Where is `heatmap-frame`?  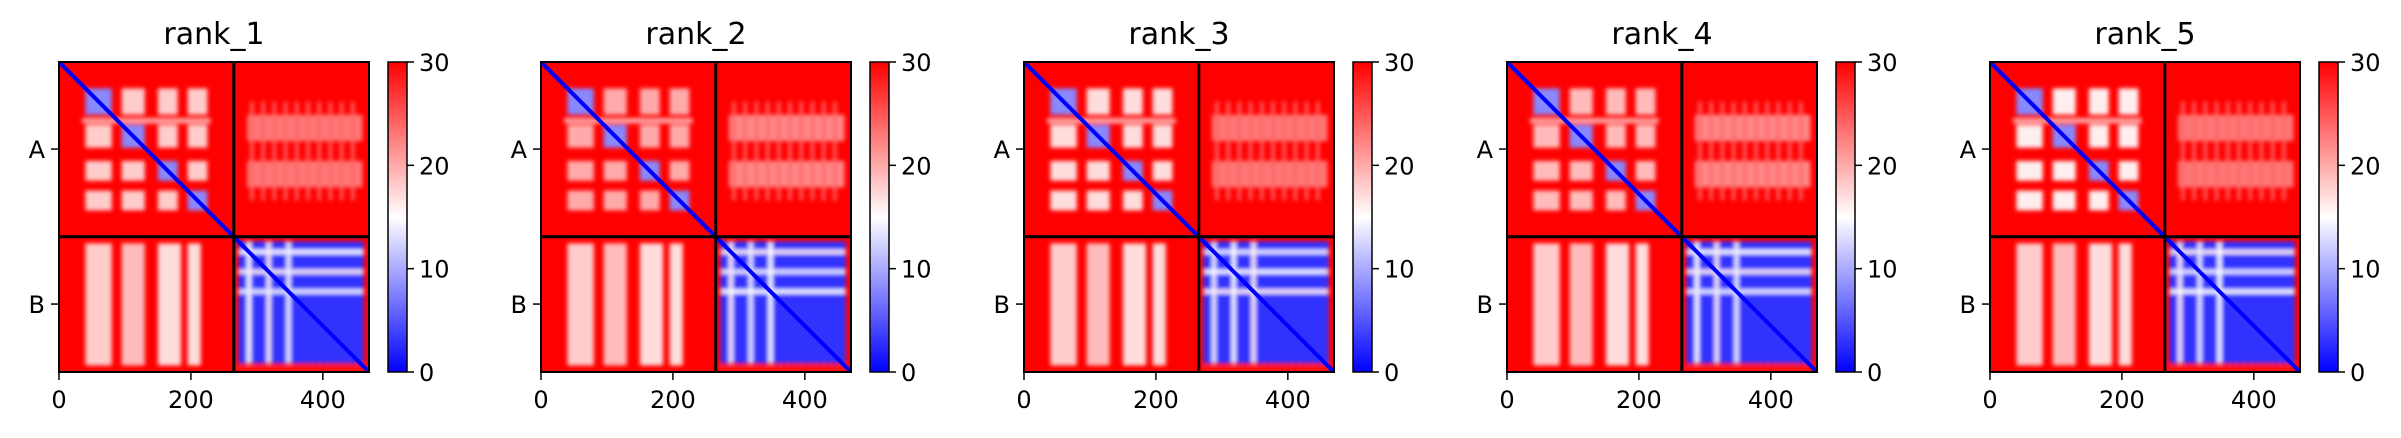
heatmap-frame is located at coordinates (214, 217).